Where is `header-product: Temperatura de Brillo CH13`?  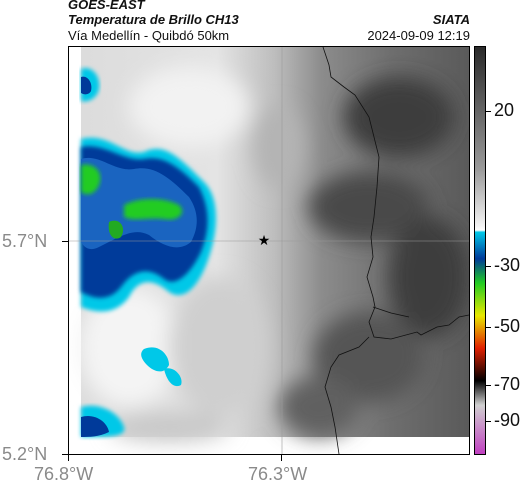 header-product: Temperatura de Brillo CH13 is located at coordinates (153, 19).